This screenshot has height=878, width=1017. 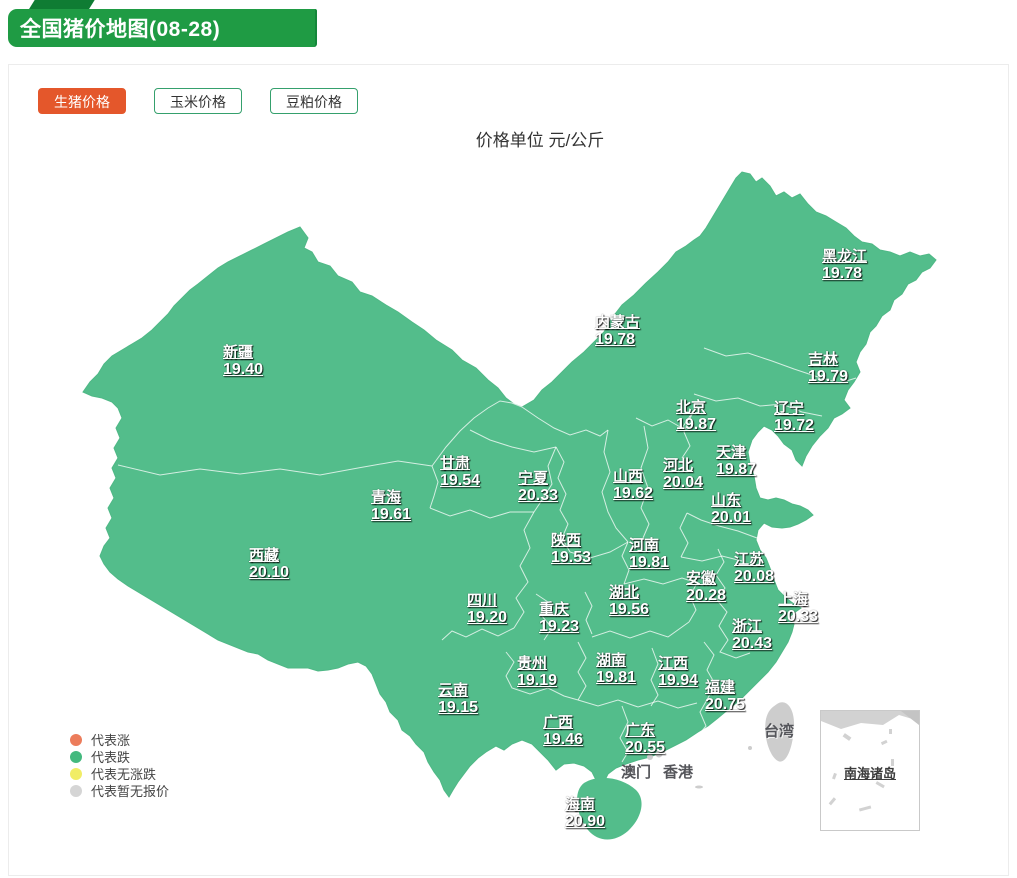 I want to click on province-price: 20.10, so click(x=269, y=572).